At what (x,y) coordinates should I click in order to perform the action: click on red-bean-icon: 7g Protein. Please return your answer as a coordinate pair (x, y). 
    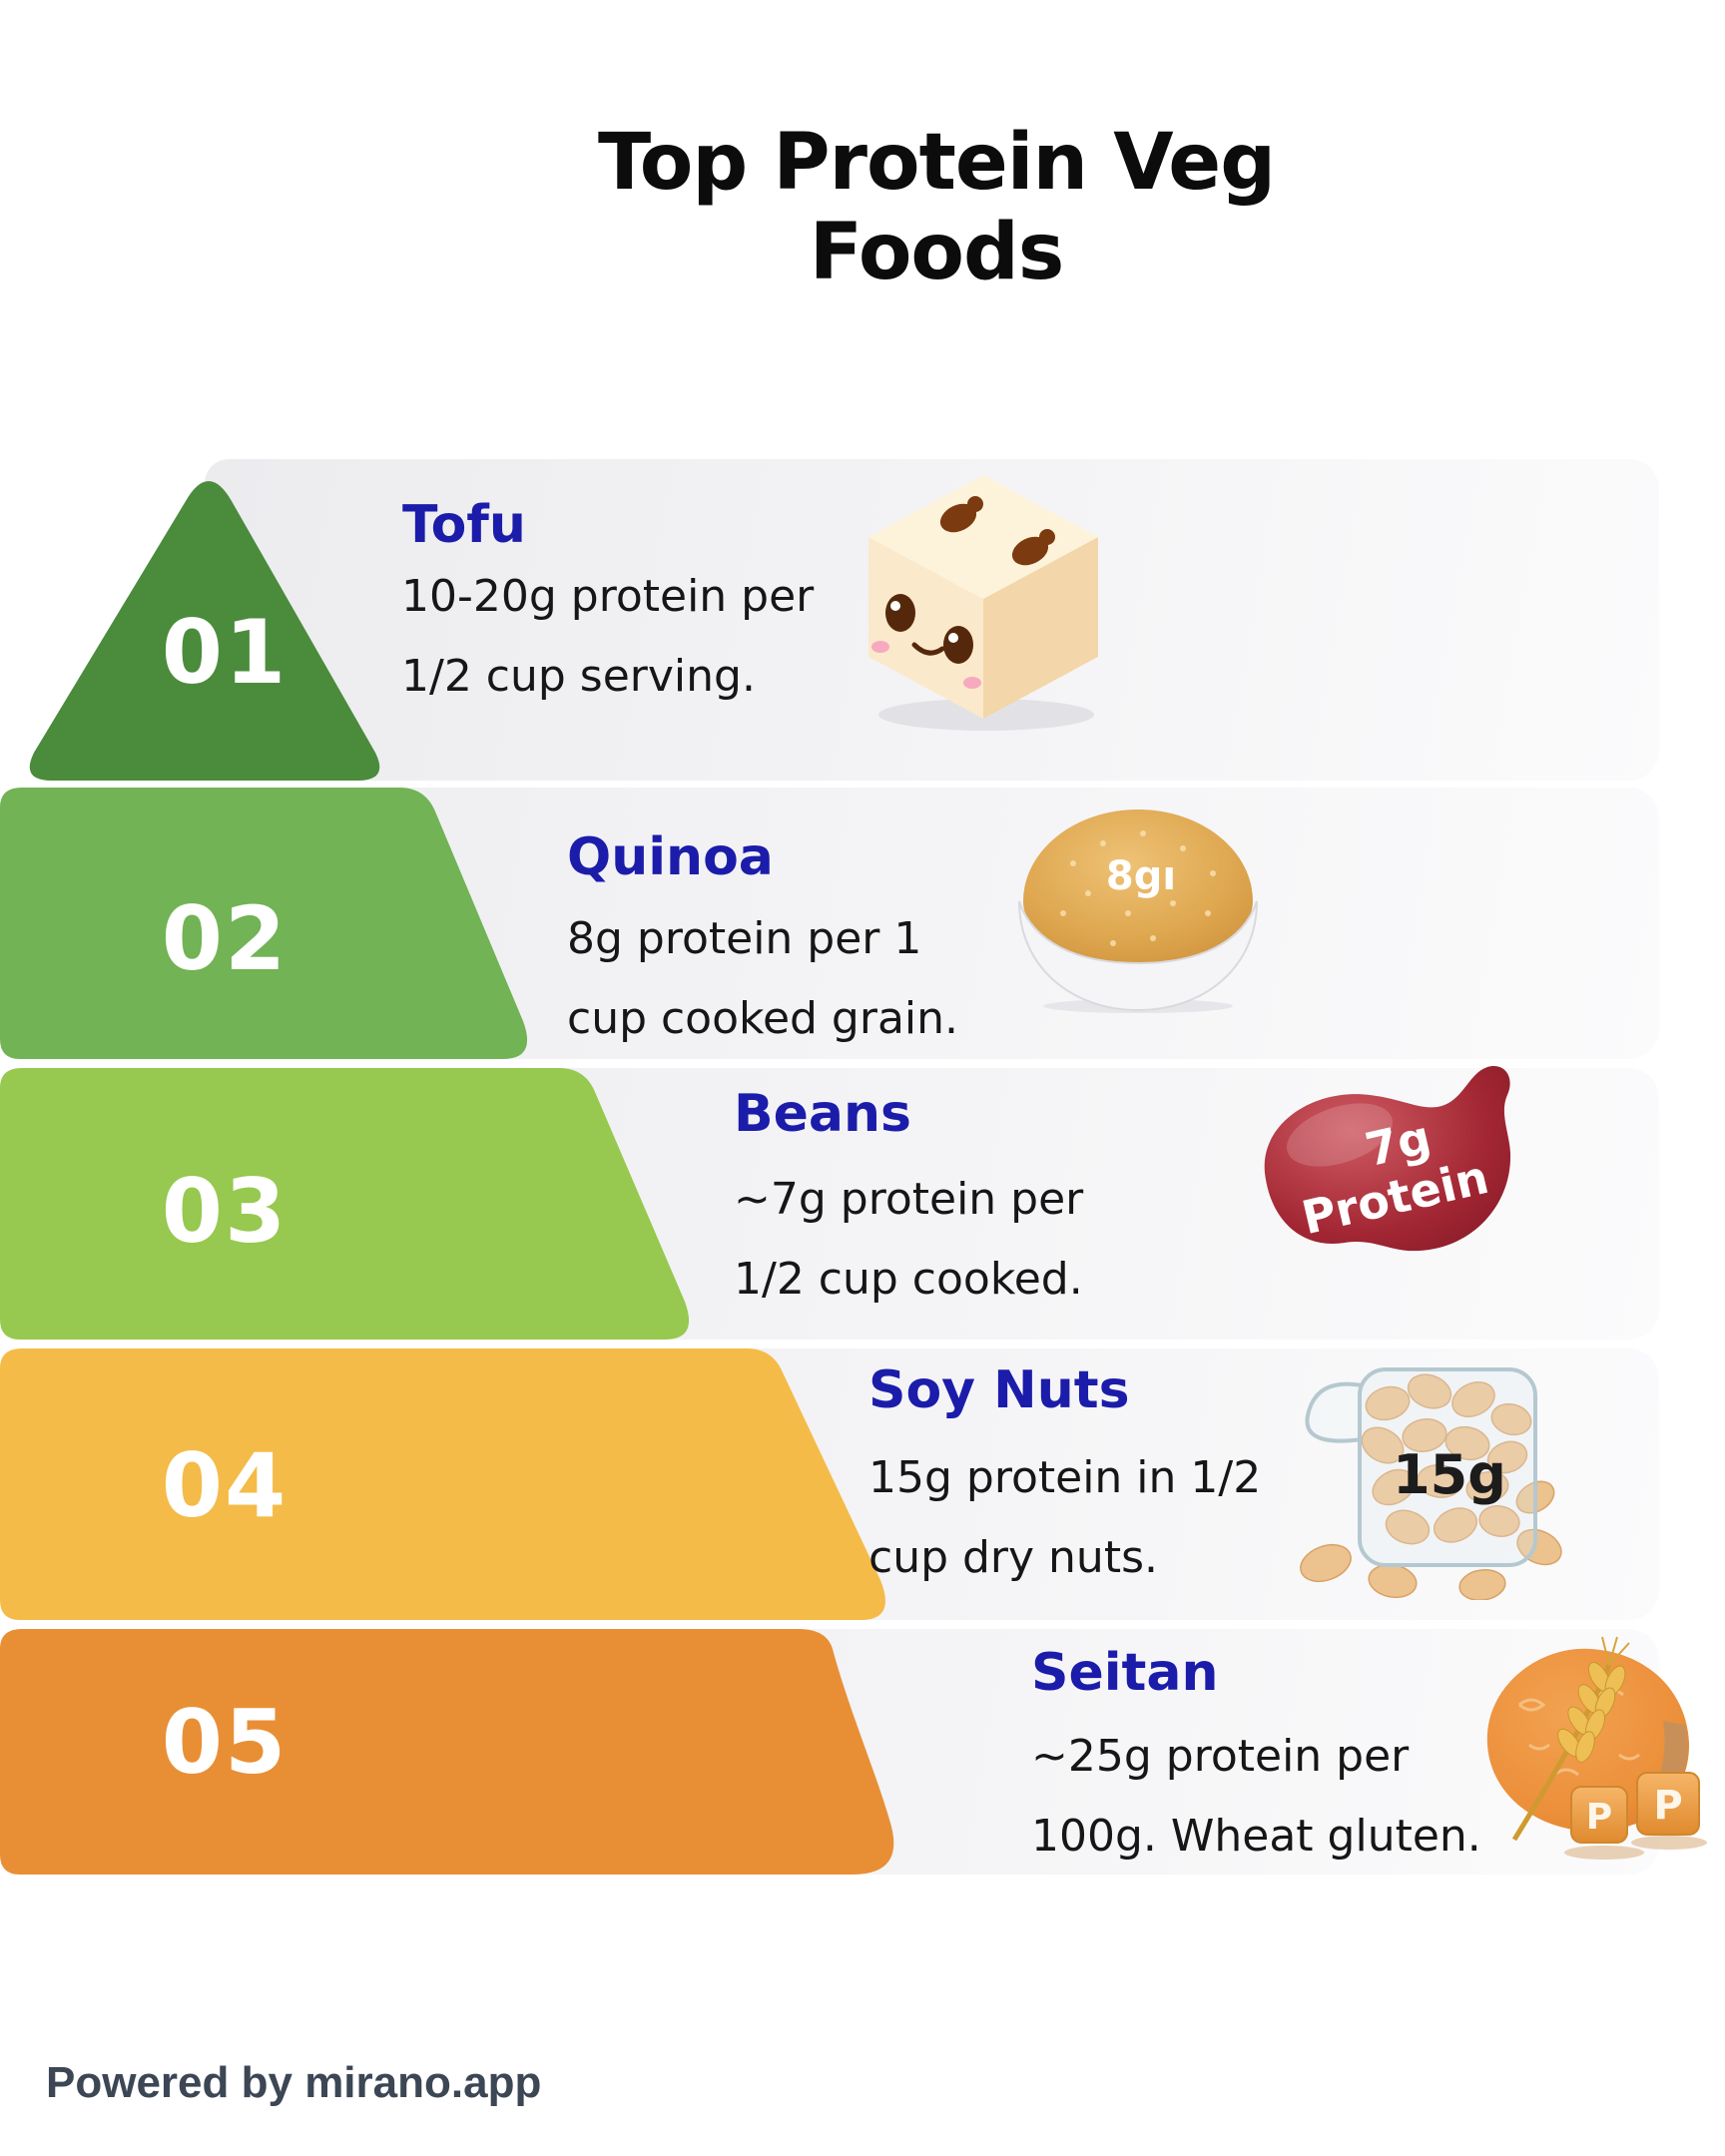
    Looking at the image, I should click on (1387, 1159).